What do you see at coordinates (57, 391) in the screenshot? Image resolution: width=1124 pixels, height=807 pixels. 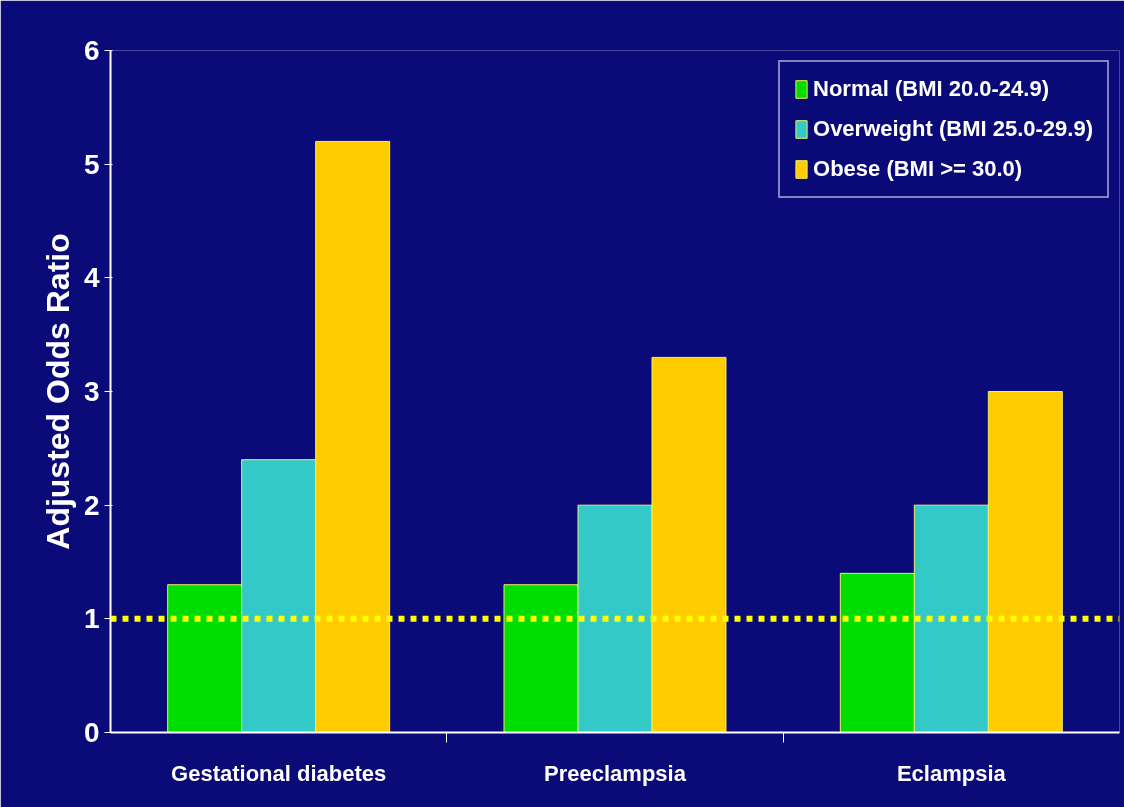 I see `y-axis-title: Adjusted Odds Ratio` at bounding box center [57, 391].